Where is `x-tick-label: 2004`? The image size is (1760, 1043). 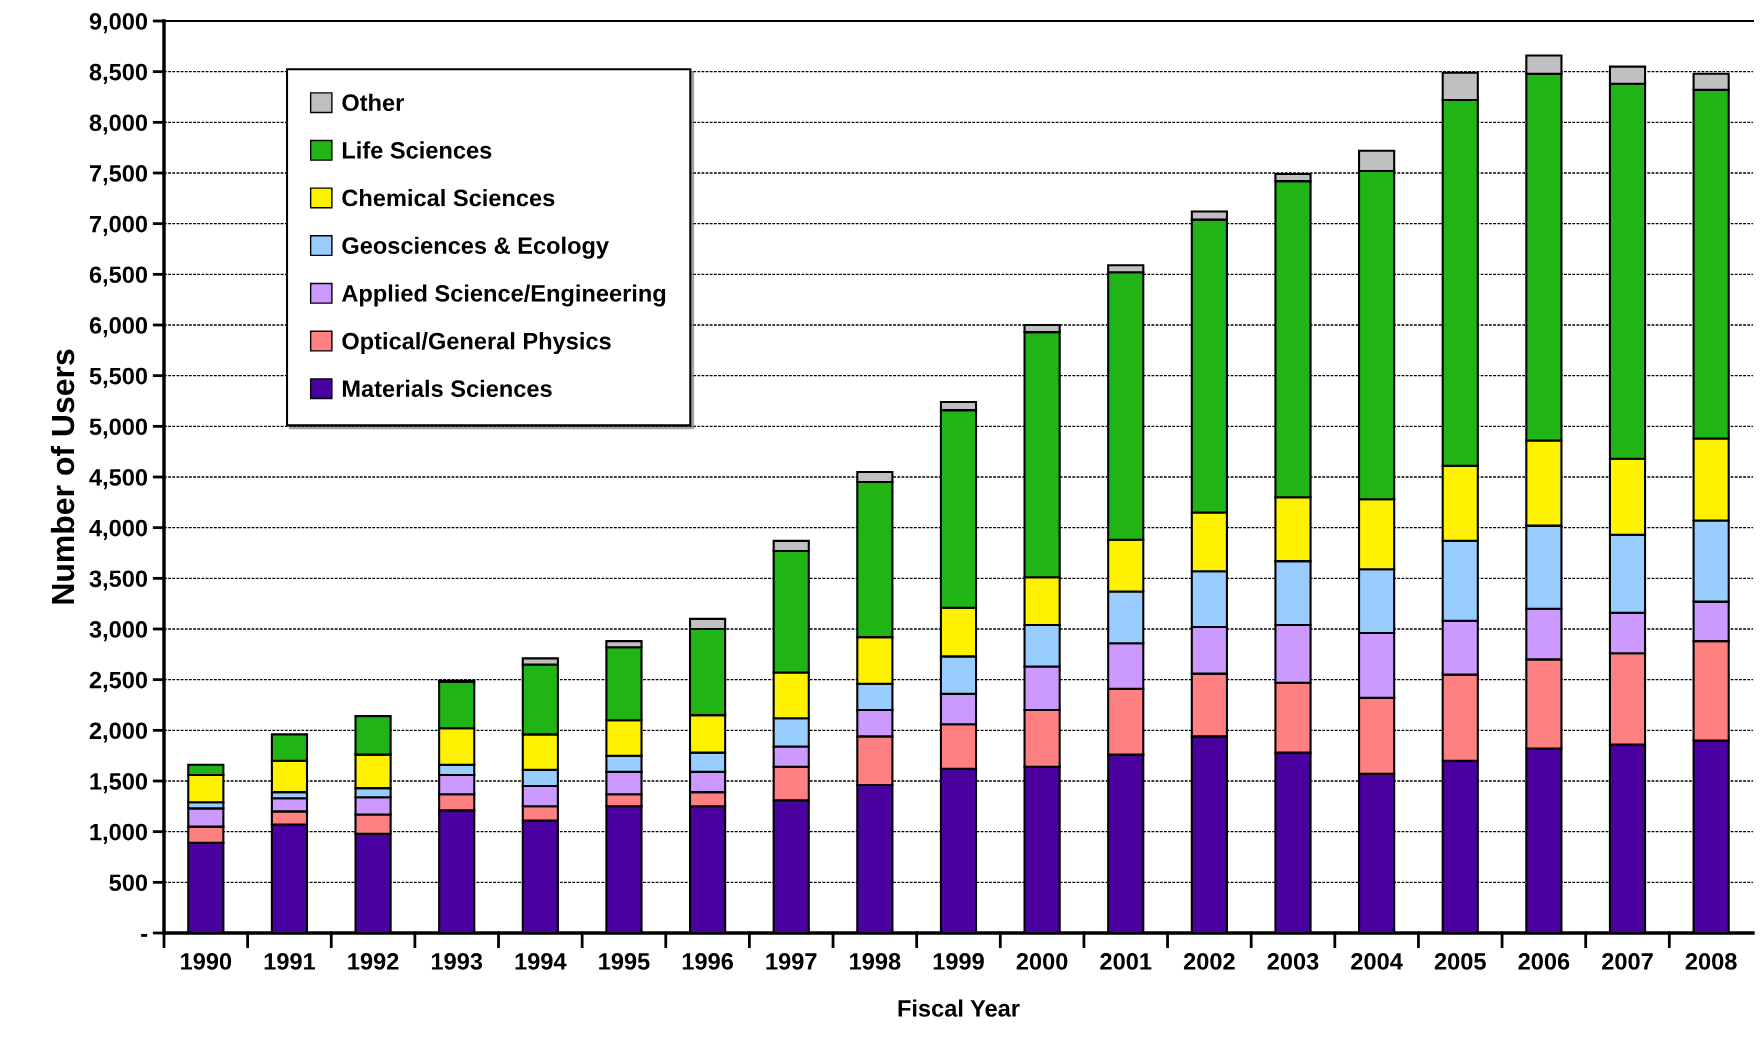 x-tick-label: 2004 is located at coordinates (1377, 961).